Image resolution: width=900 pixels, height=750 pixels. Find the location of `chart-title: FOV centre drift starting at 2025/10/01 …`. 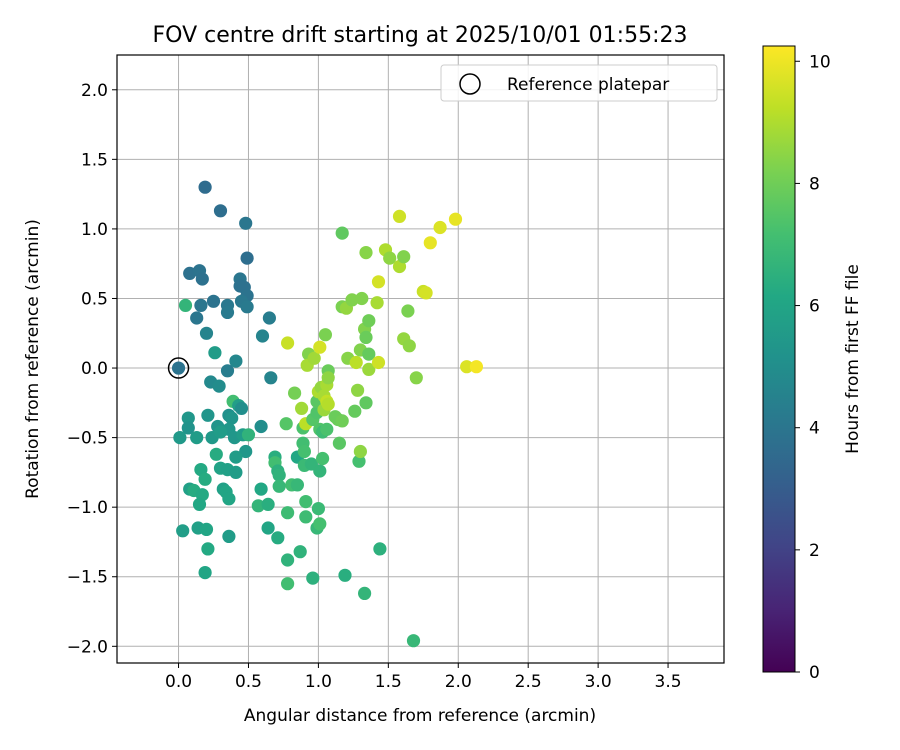

chart-title: FOV centre drift starting at 2025/10/01 … is located at coordinates (420, 35).